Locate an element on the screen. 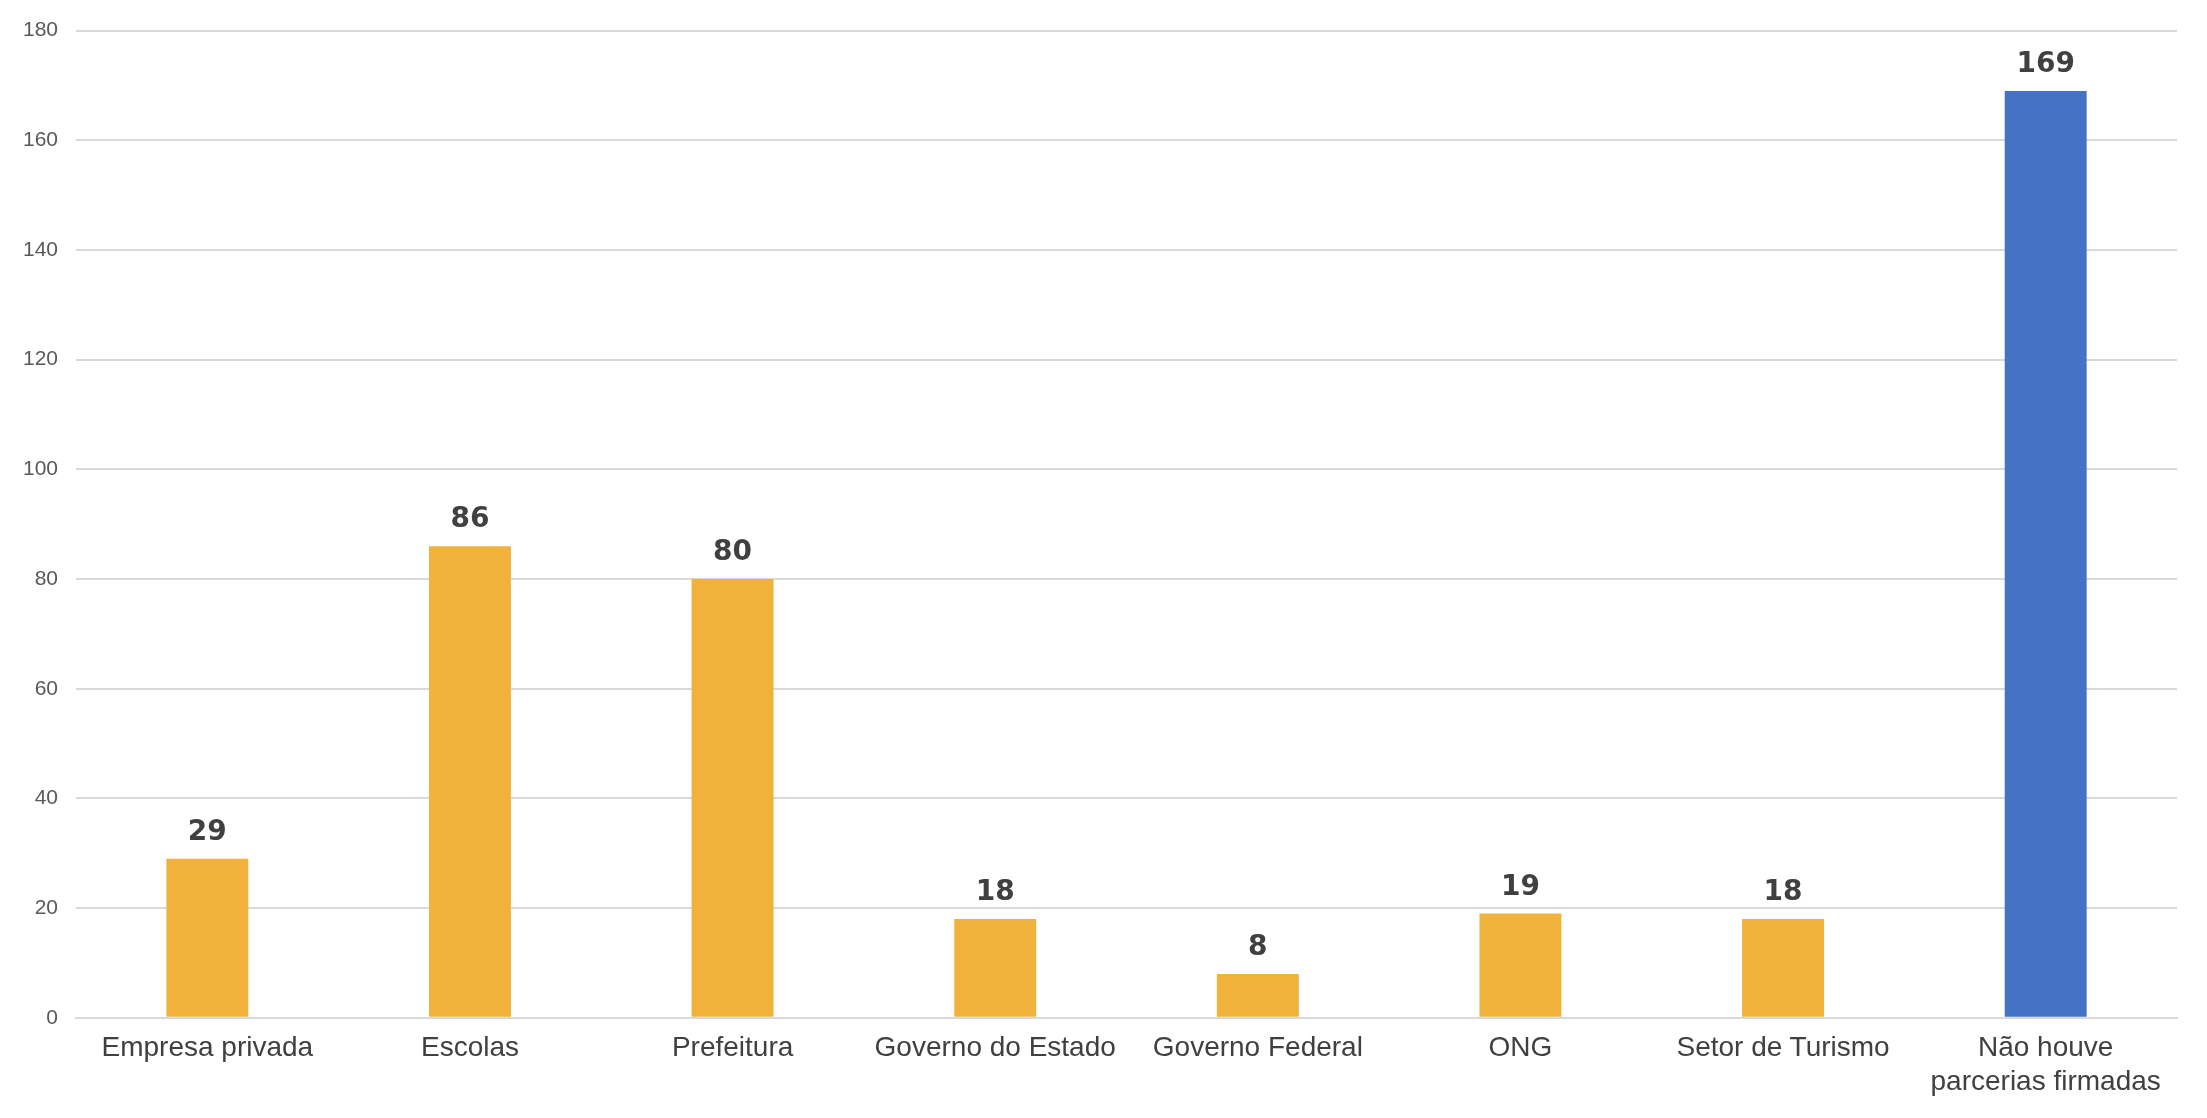  y-tick-label: 120 is located at coordinates (40, 358).